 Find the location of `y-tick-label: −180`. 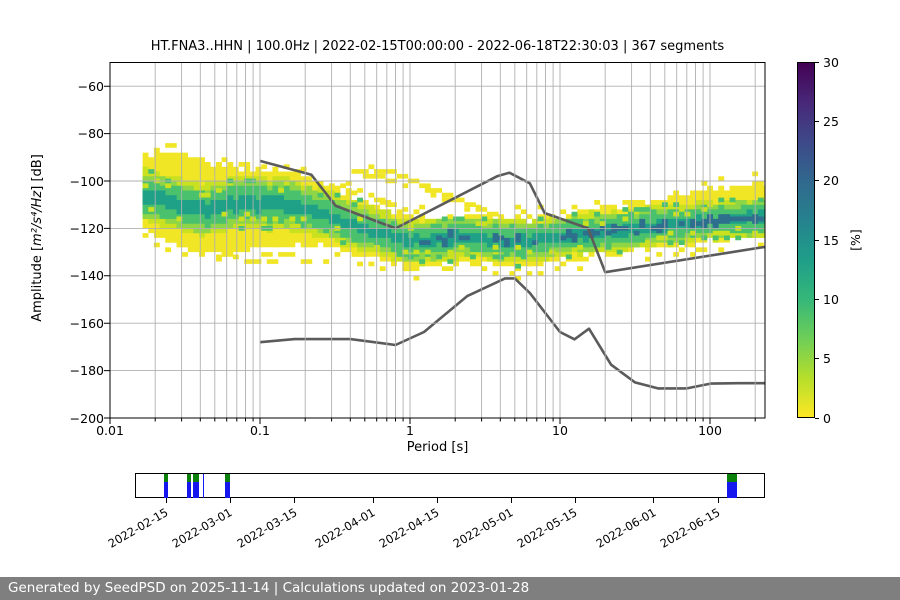

y-tick-label: −180 is located at coordinates (86, 371).